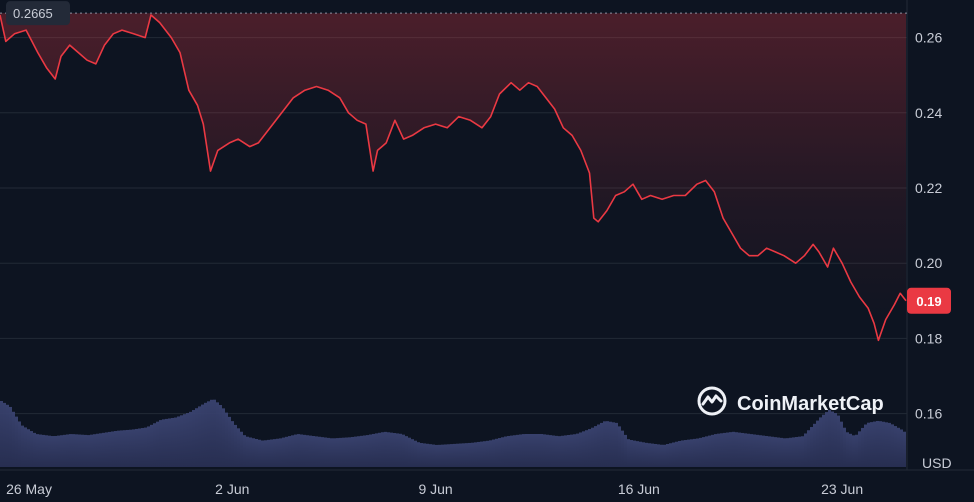 This screenshot has width=974, height=502. Describe the element at coordinates (928, 188) in the screenshot. I see `y-tick-label: 0.22` at that location.